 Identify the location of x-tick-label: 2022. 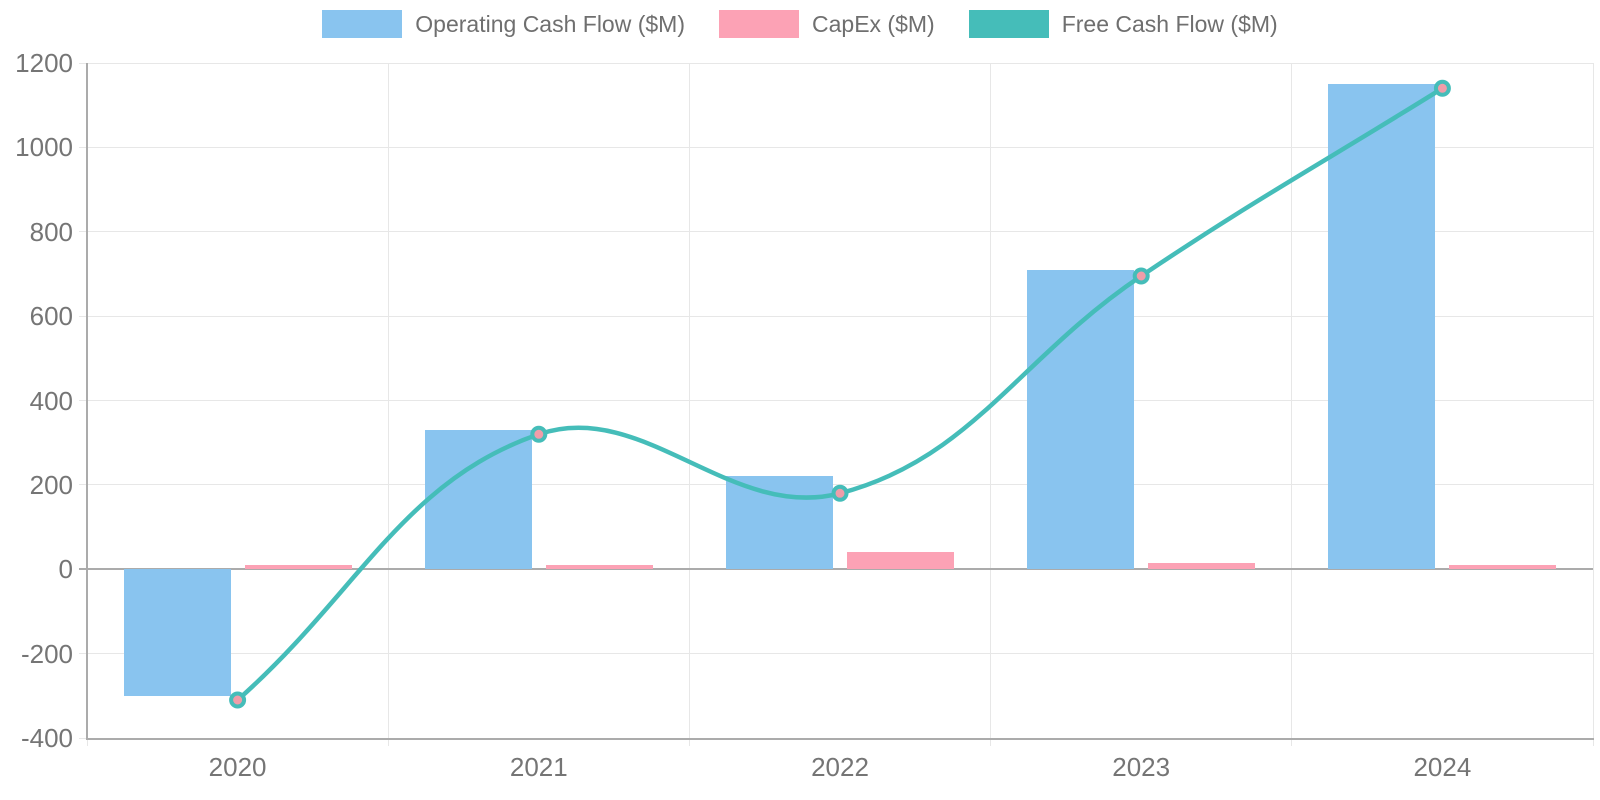
(840, 767).